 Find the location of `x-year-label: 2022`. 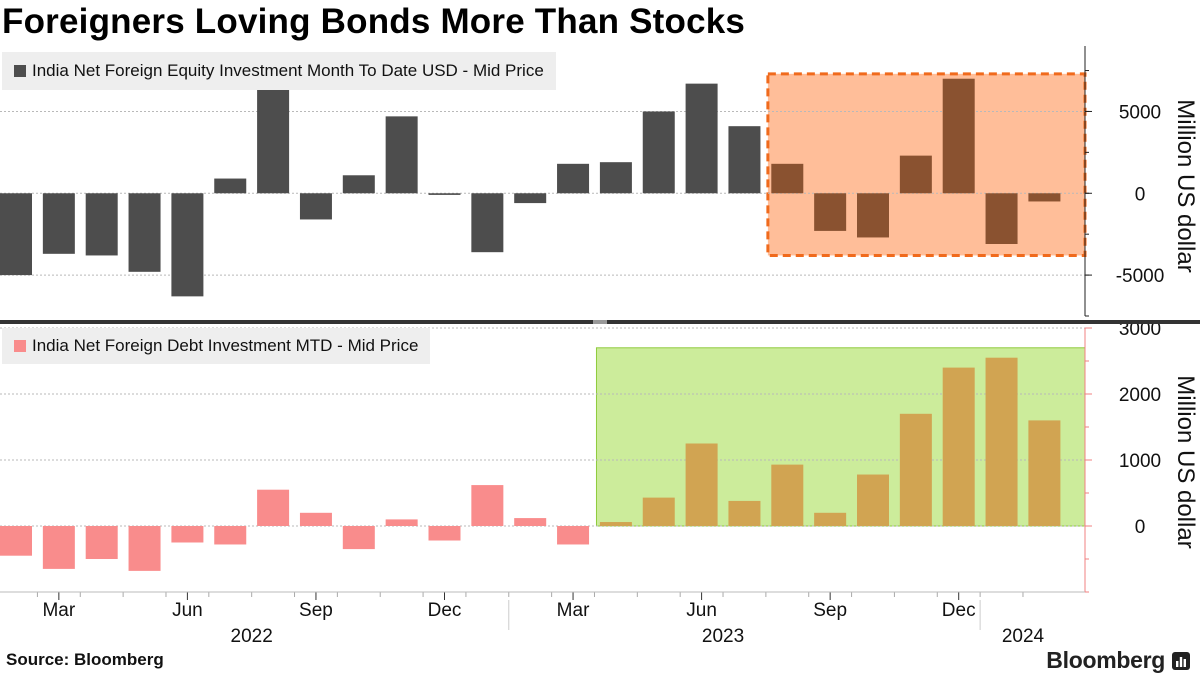

x-year-label: 2022 is located at coordinates (252, 636).